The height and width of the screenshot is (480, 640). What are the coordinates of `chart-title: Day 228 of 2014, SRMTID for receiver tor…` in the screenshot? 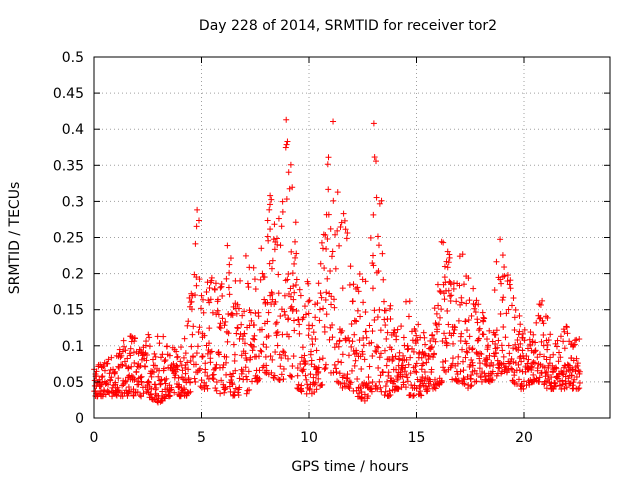 It's located at (348, 26).